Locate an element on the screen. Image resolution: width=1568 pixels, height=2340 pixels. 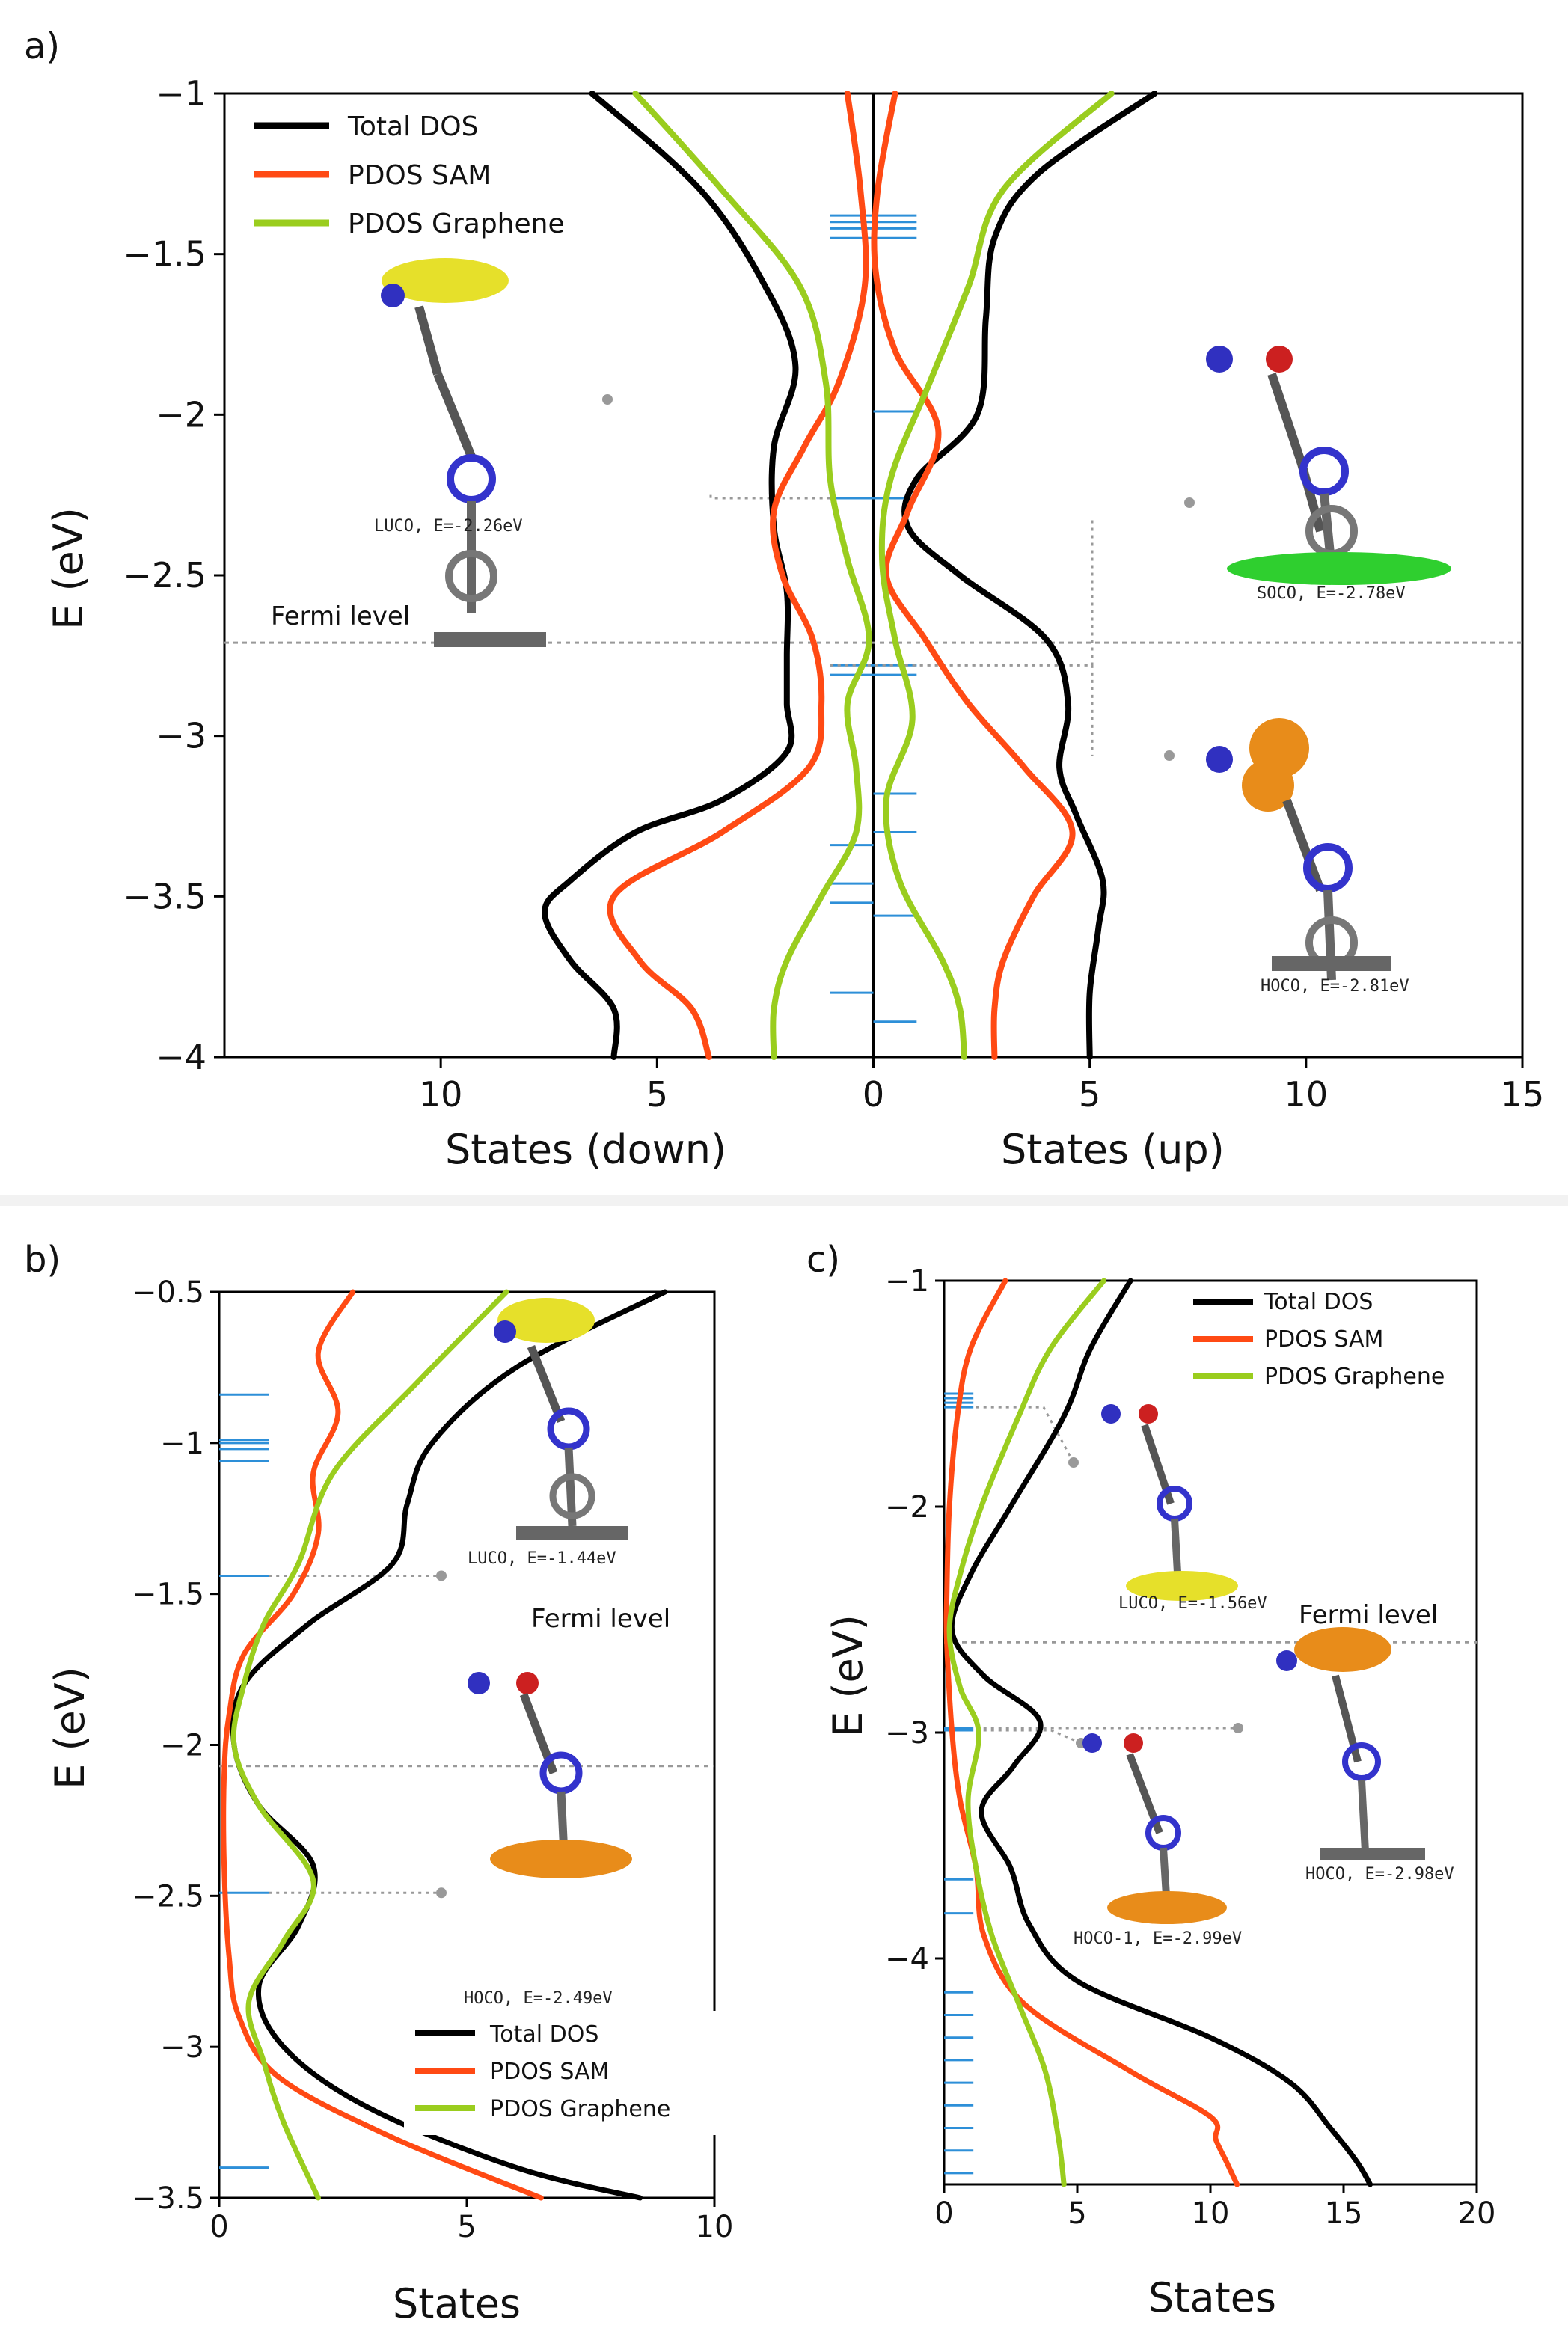
guide-dot-homo-c is located at coordinates (1238, 1727).